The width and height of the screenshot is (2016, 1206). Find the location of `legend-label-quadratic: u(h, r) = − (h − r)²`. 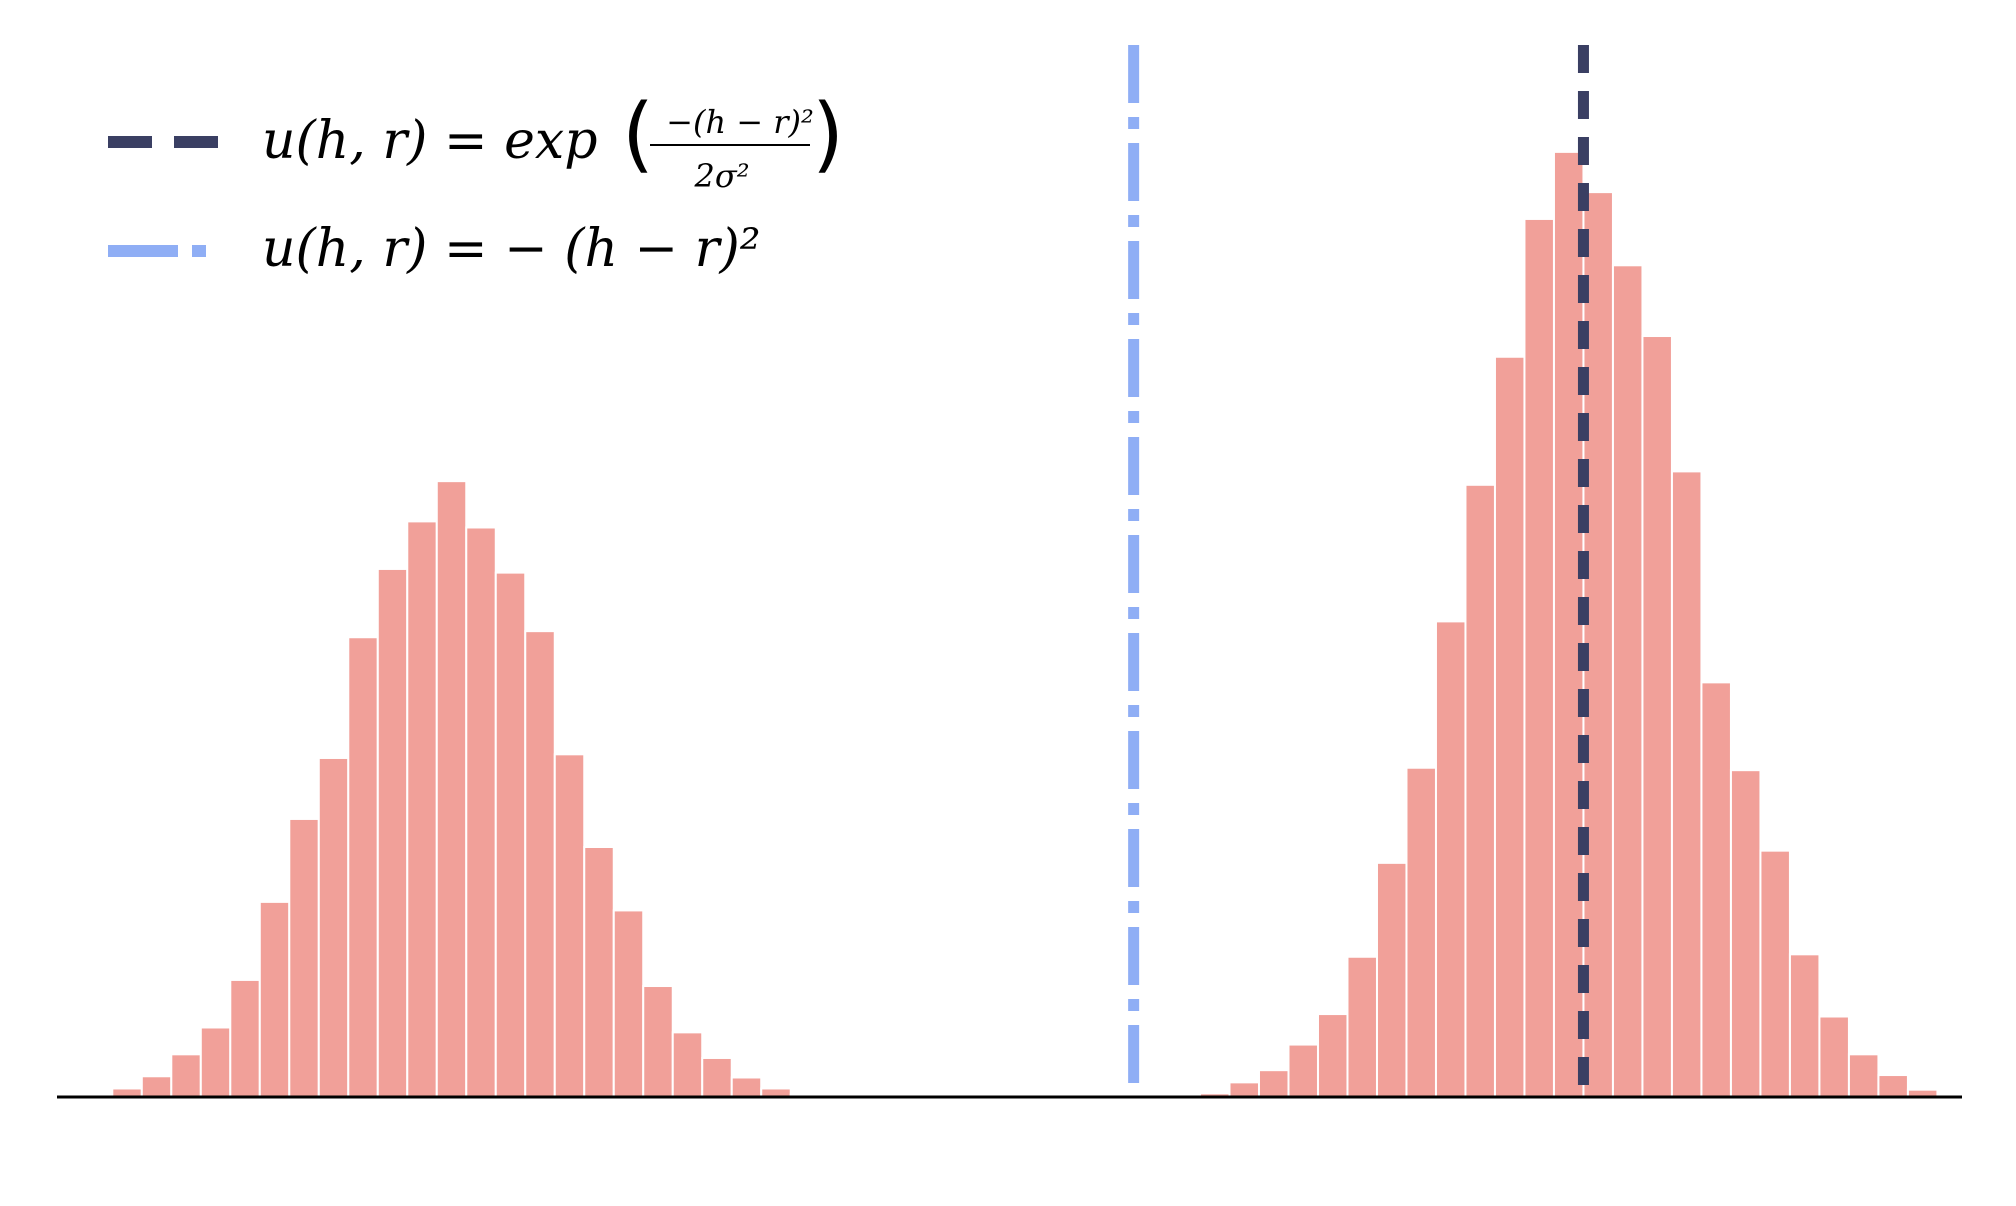

legend-label-quadratic: u(h, r) = − (h − r)² is located at coordinates (511, 249).